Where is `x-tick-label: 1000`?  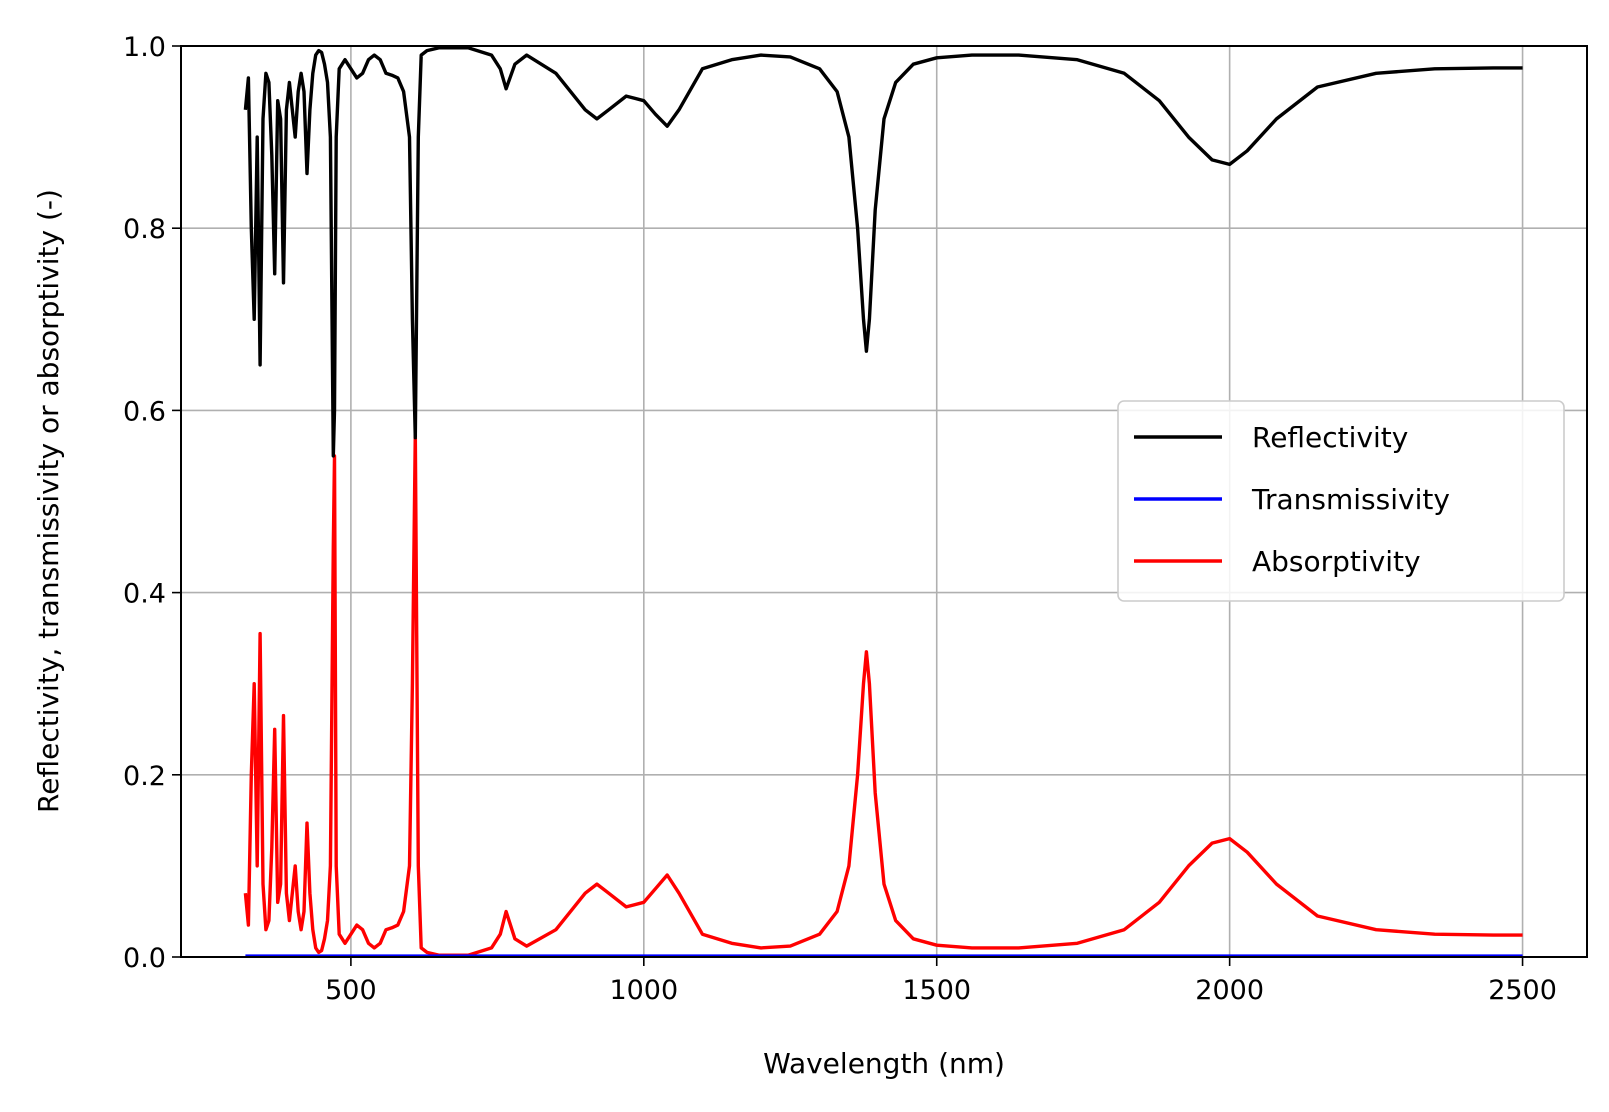
x-tick-label: 1000 is located at coordinates (643, 990).